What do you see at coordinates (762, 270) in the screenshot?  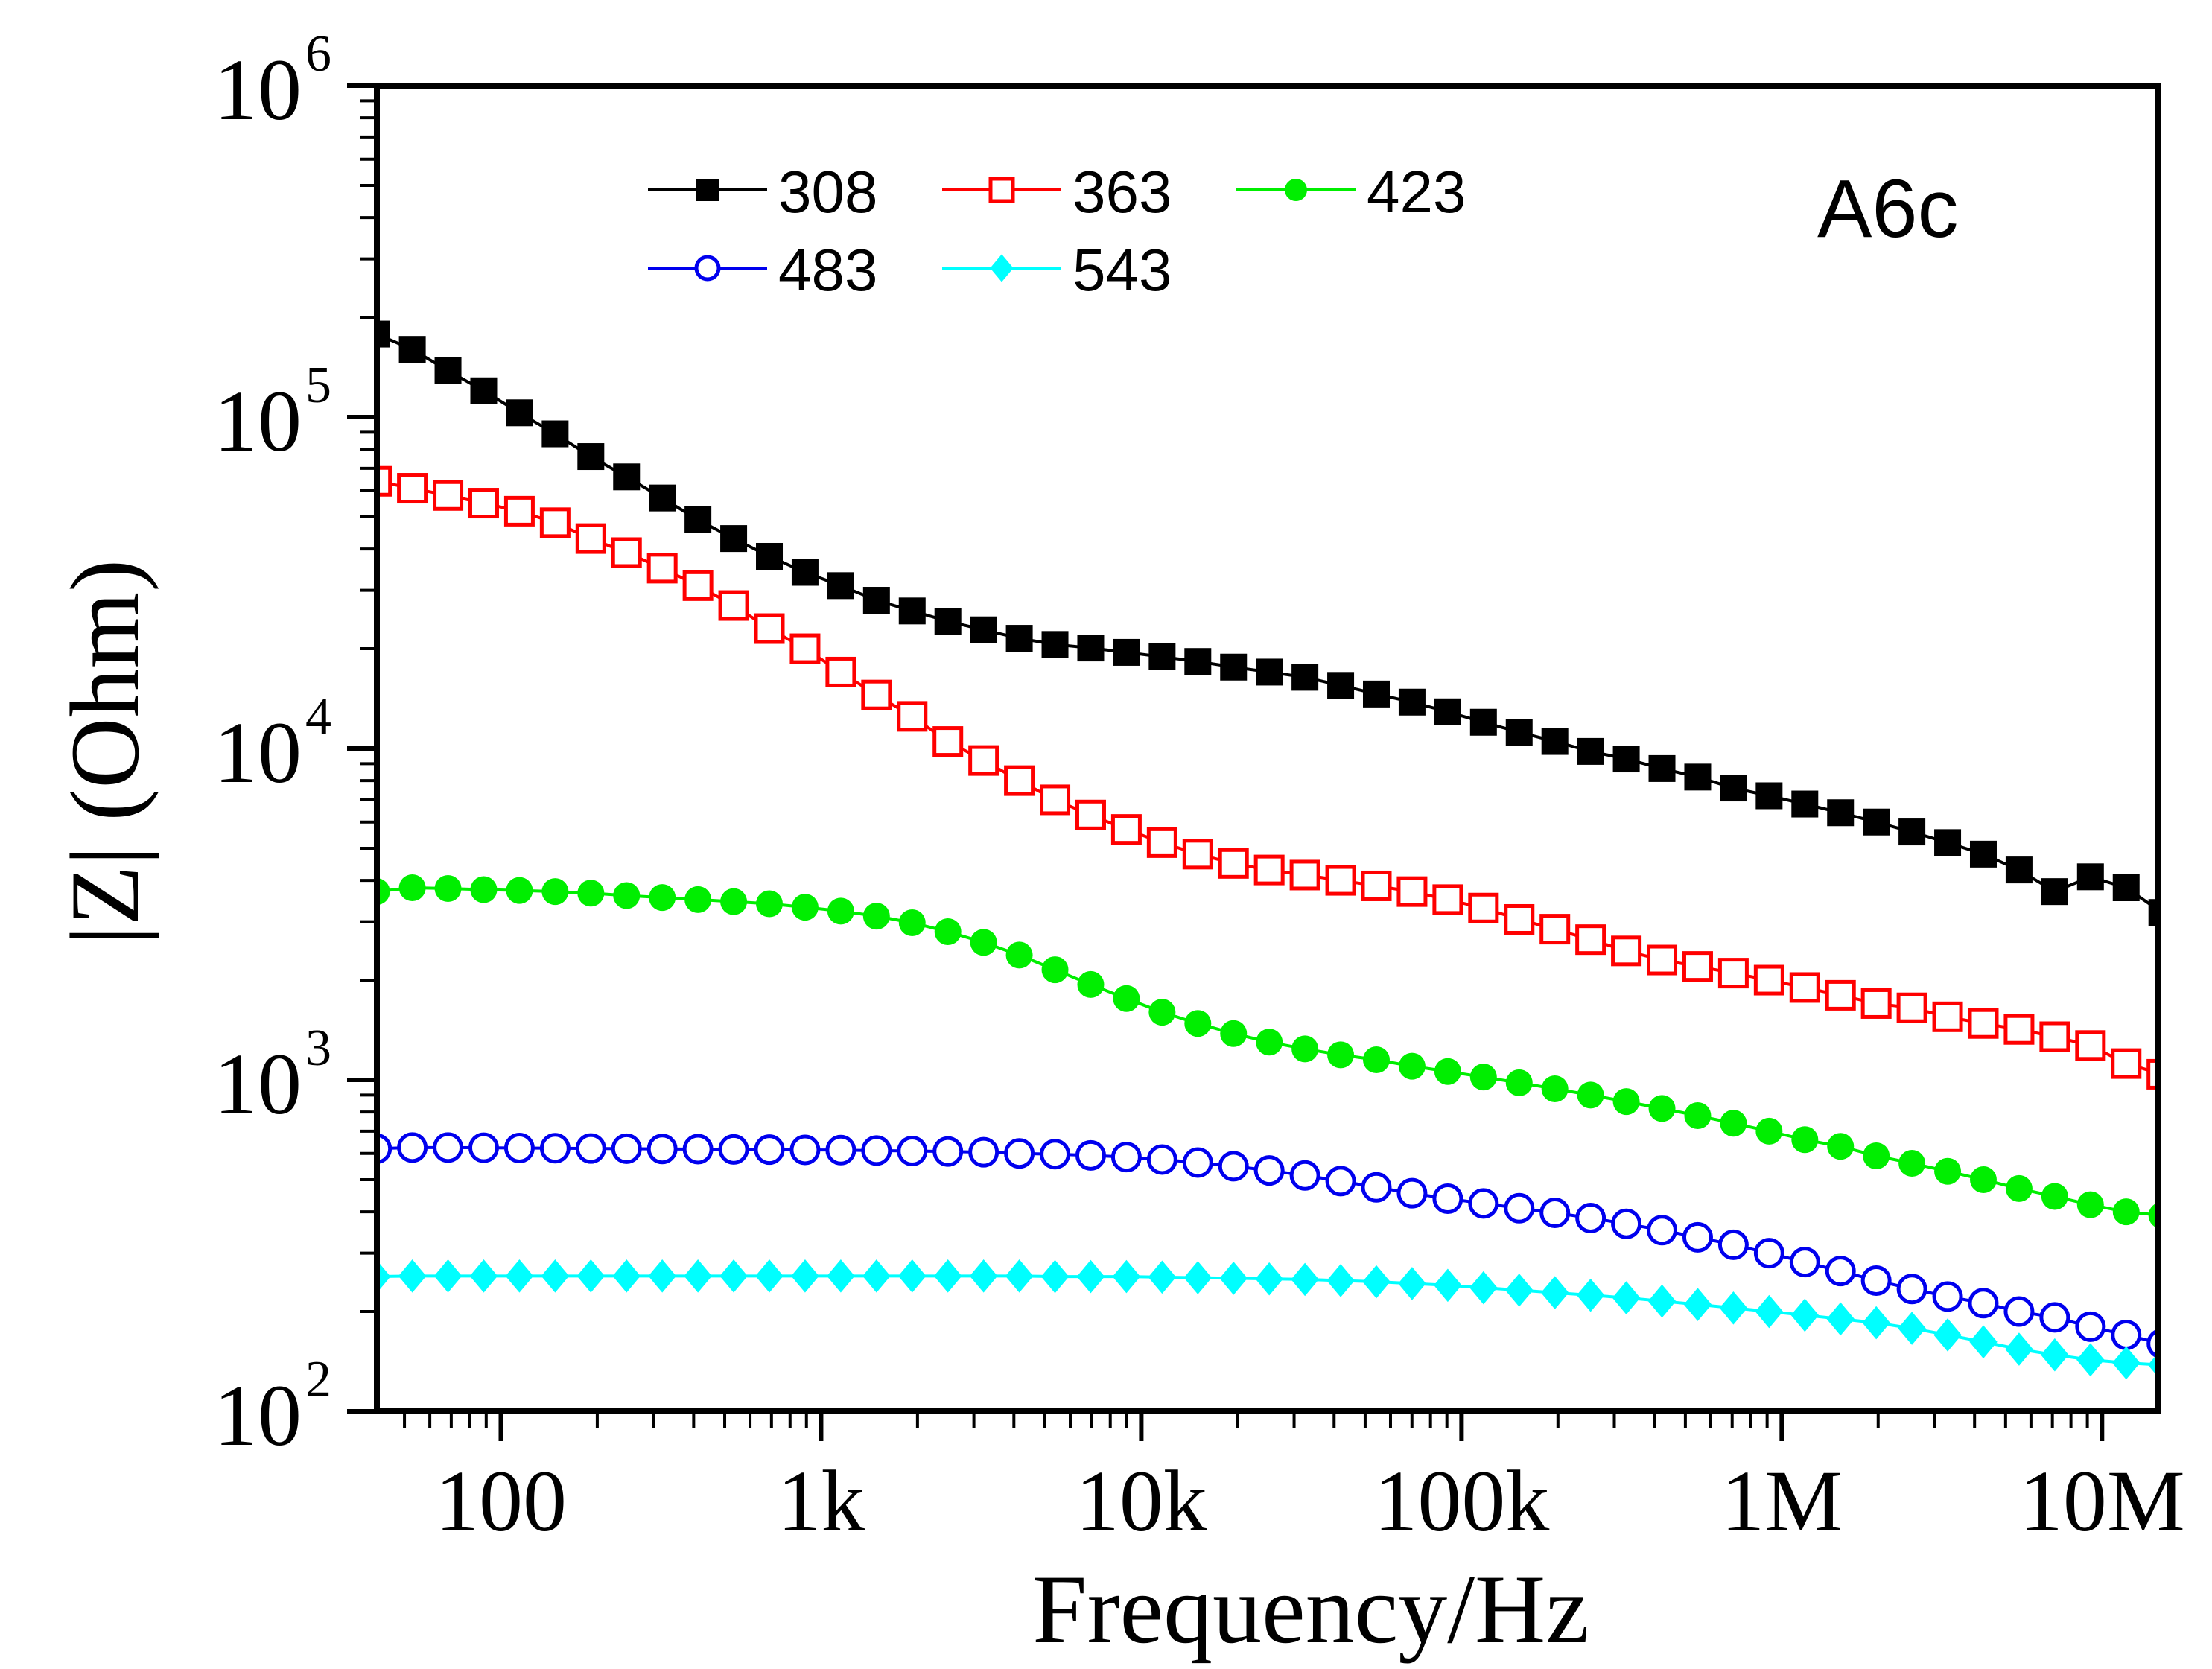 I see `legend-item-483: 483` at bounding box center [762, 270].